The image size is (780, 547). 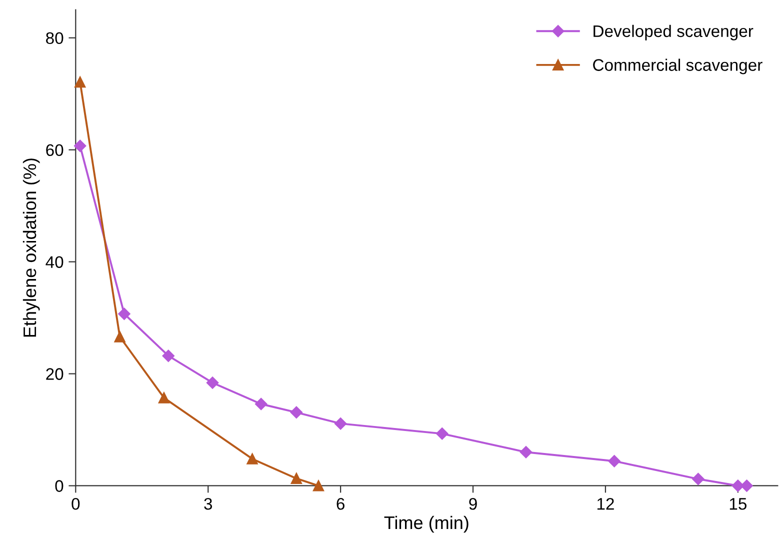 I want to click on y-tick-label: 0, so click(x=59, y=486).